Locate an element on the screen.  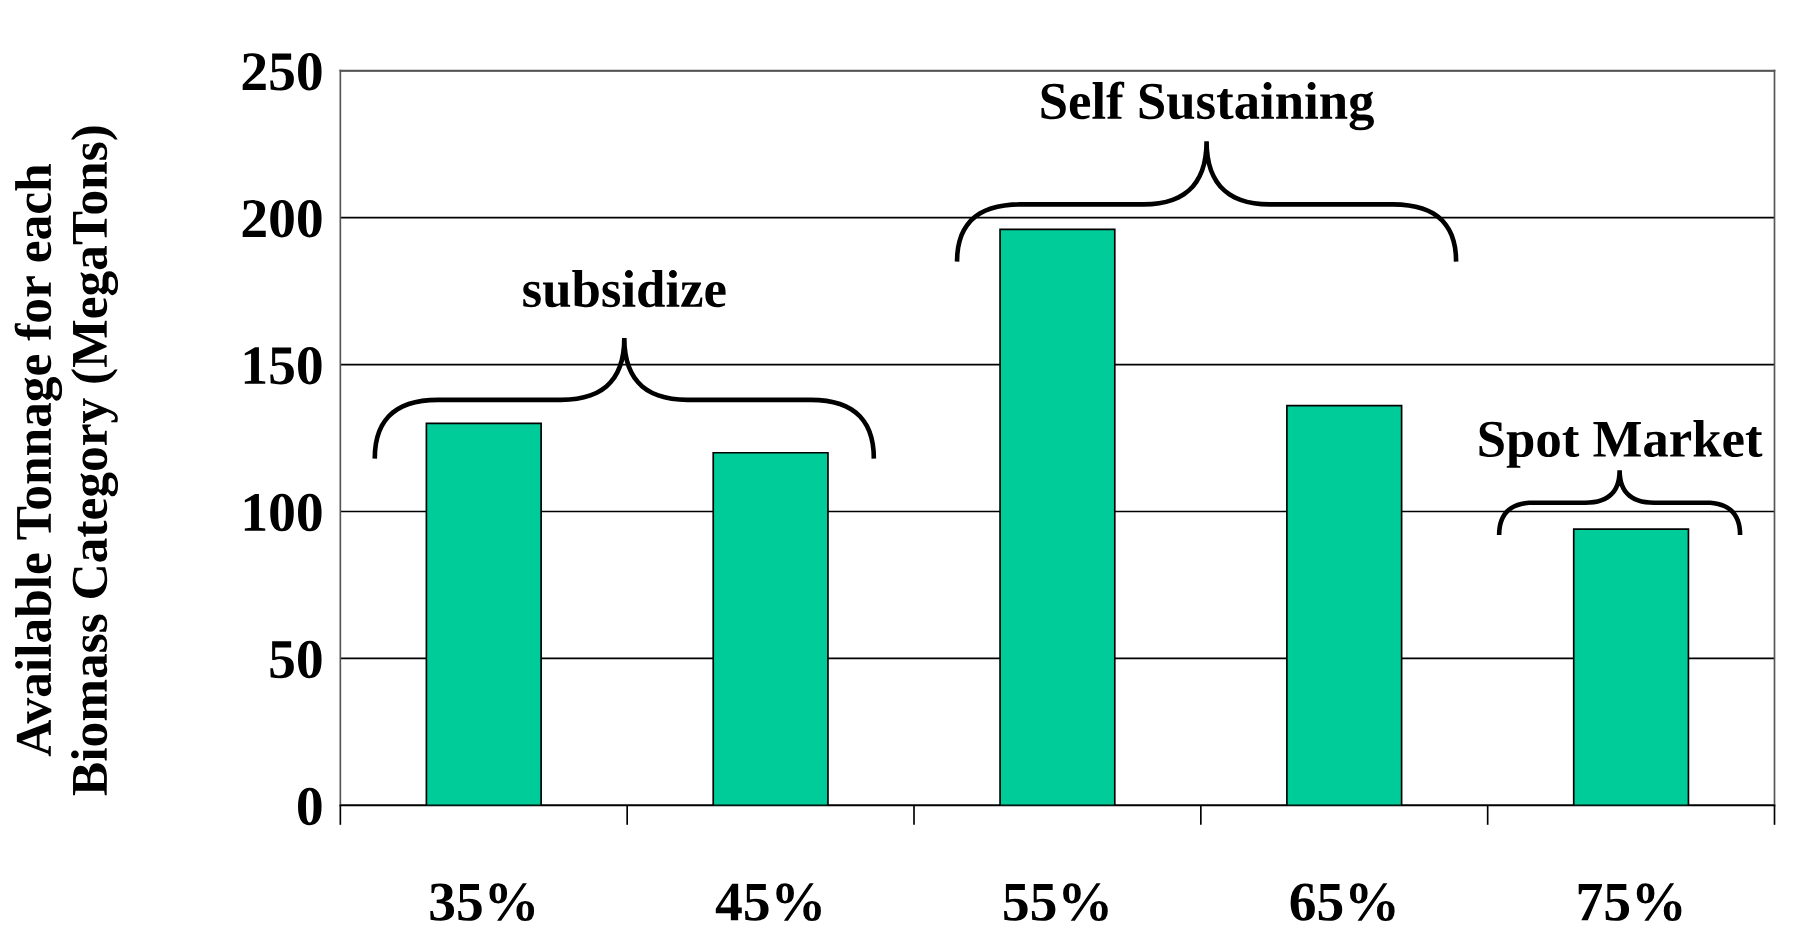
x-tick-label: 45% is located at coordinates (768, 902).